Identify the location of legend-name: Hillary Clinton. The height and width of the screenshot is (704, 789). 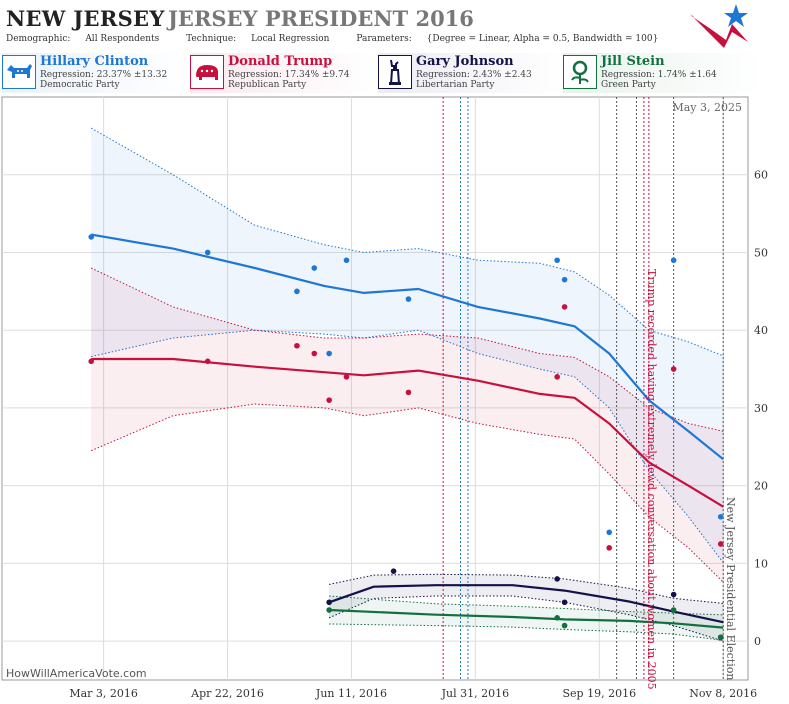
(94, 61).